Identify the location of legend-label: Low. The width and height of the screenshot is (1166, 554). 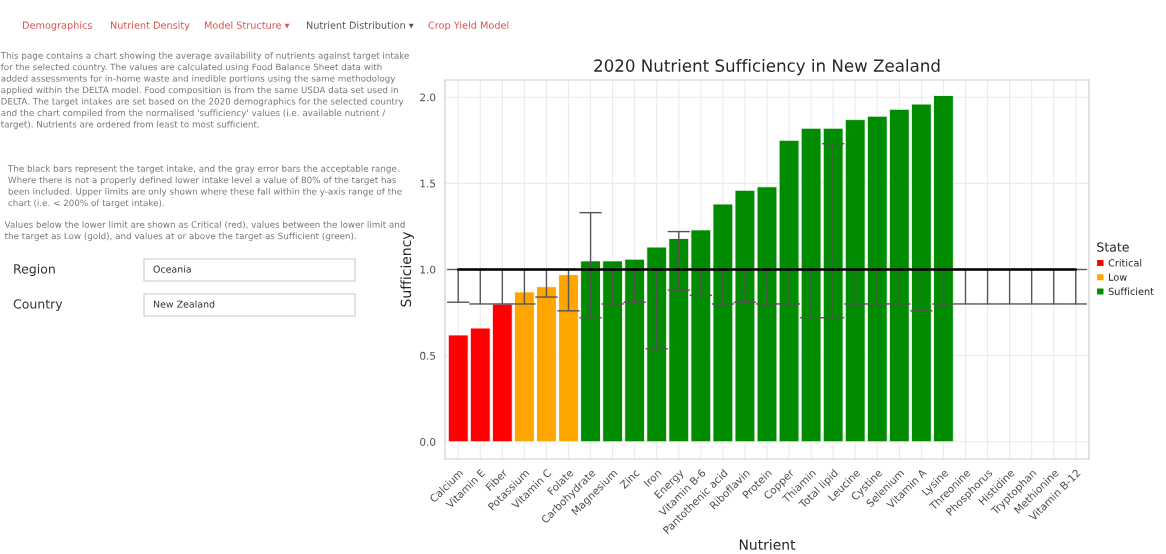
(1118, 277).